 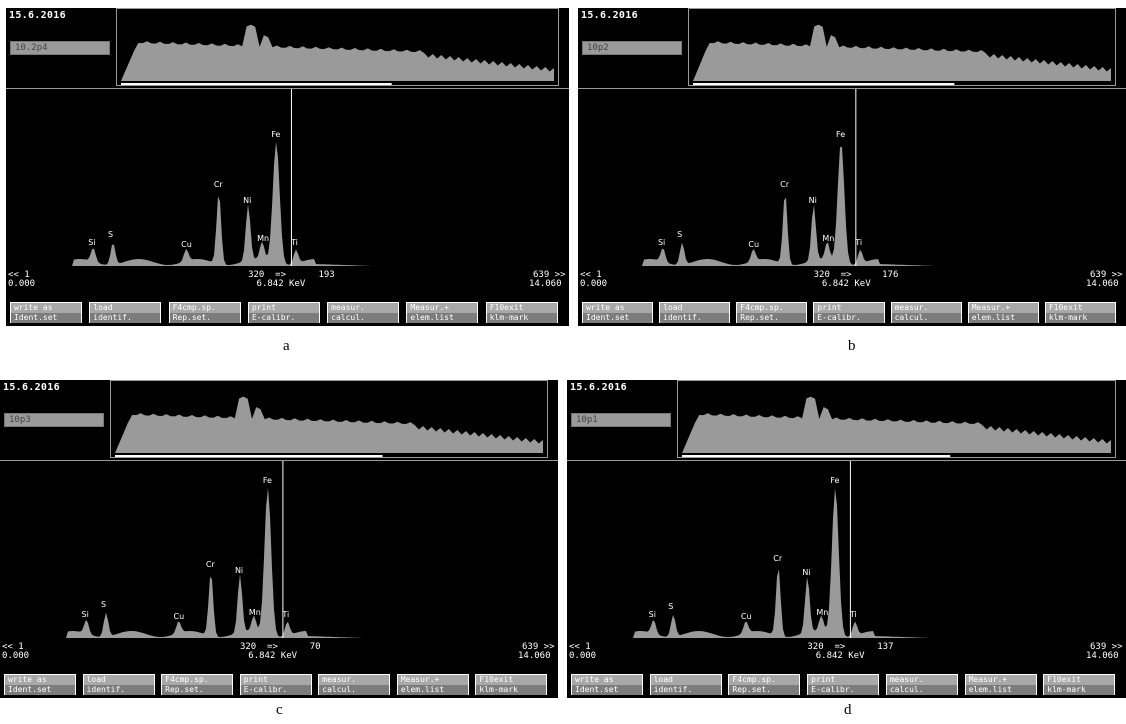 I want to click on peak-label-fe: Fe, so click(x=276, y=134).